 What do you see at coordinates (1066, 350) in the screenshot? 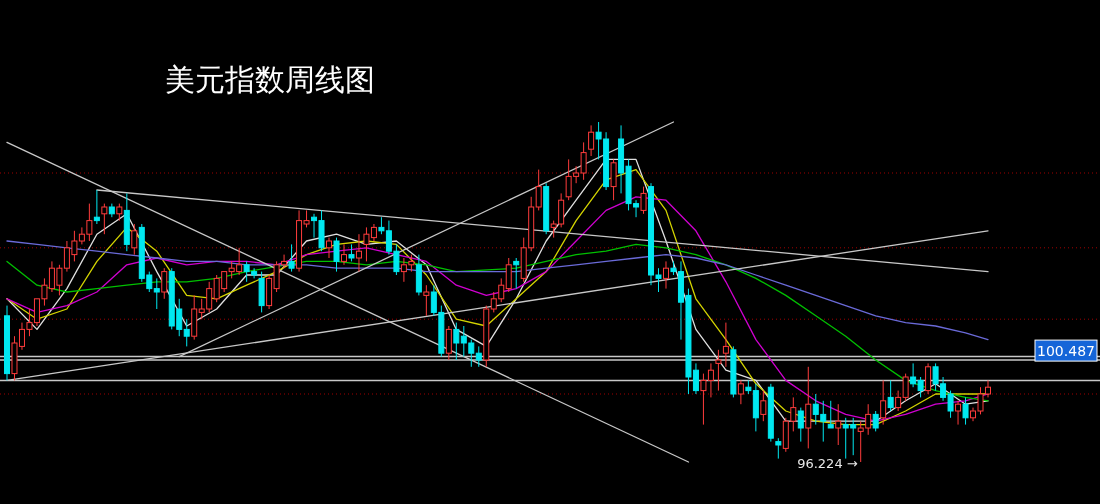
I see `text: 100.487` at bounding box center [1066, 350].